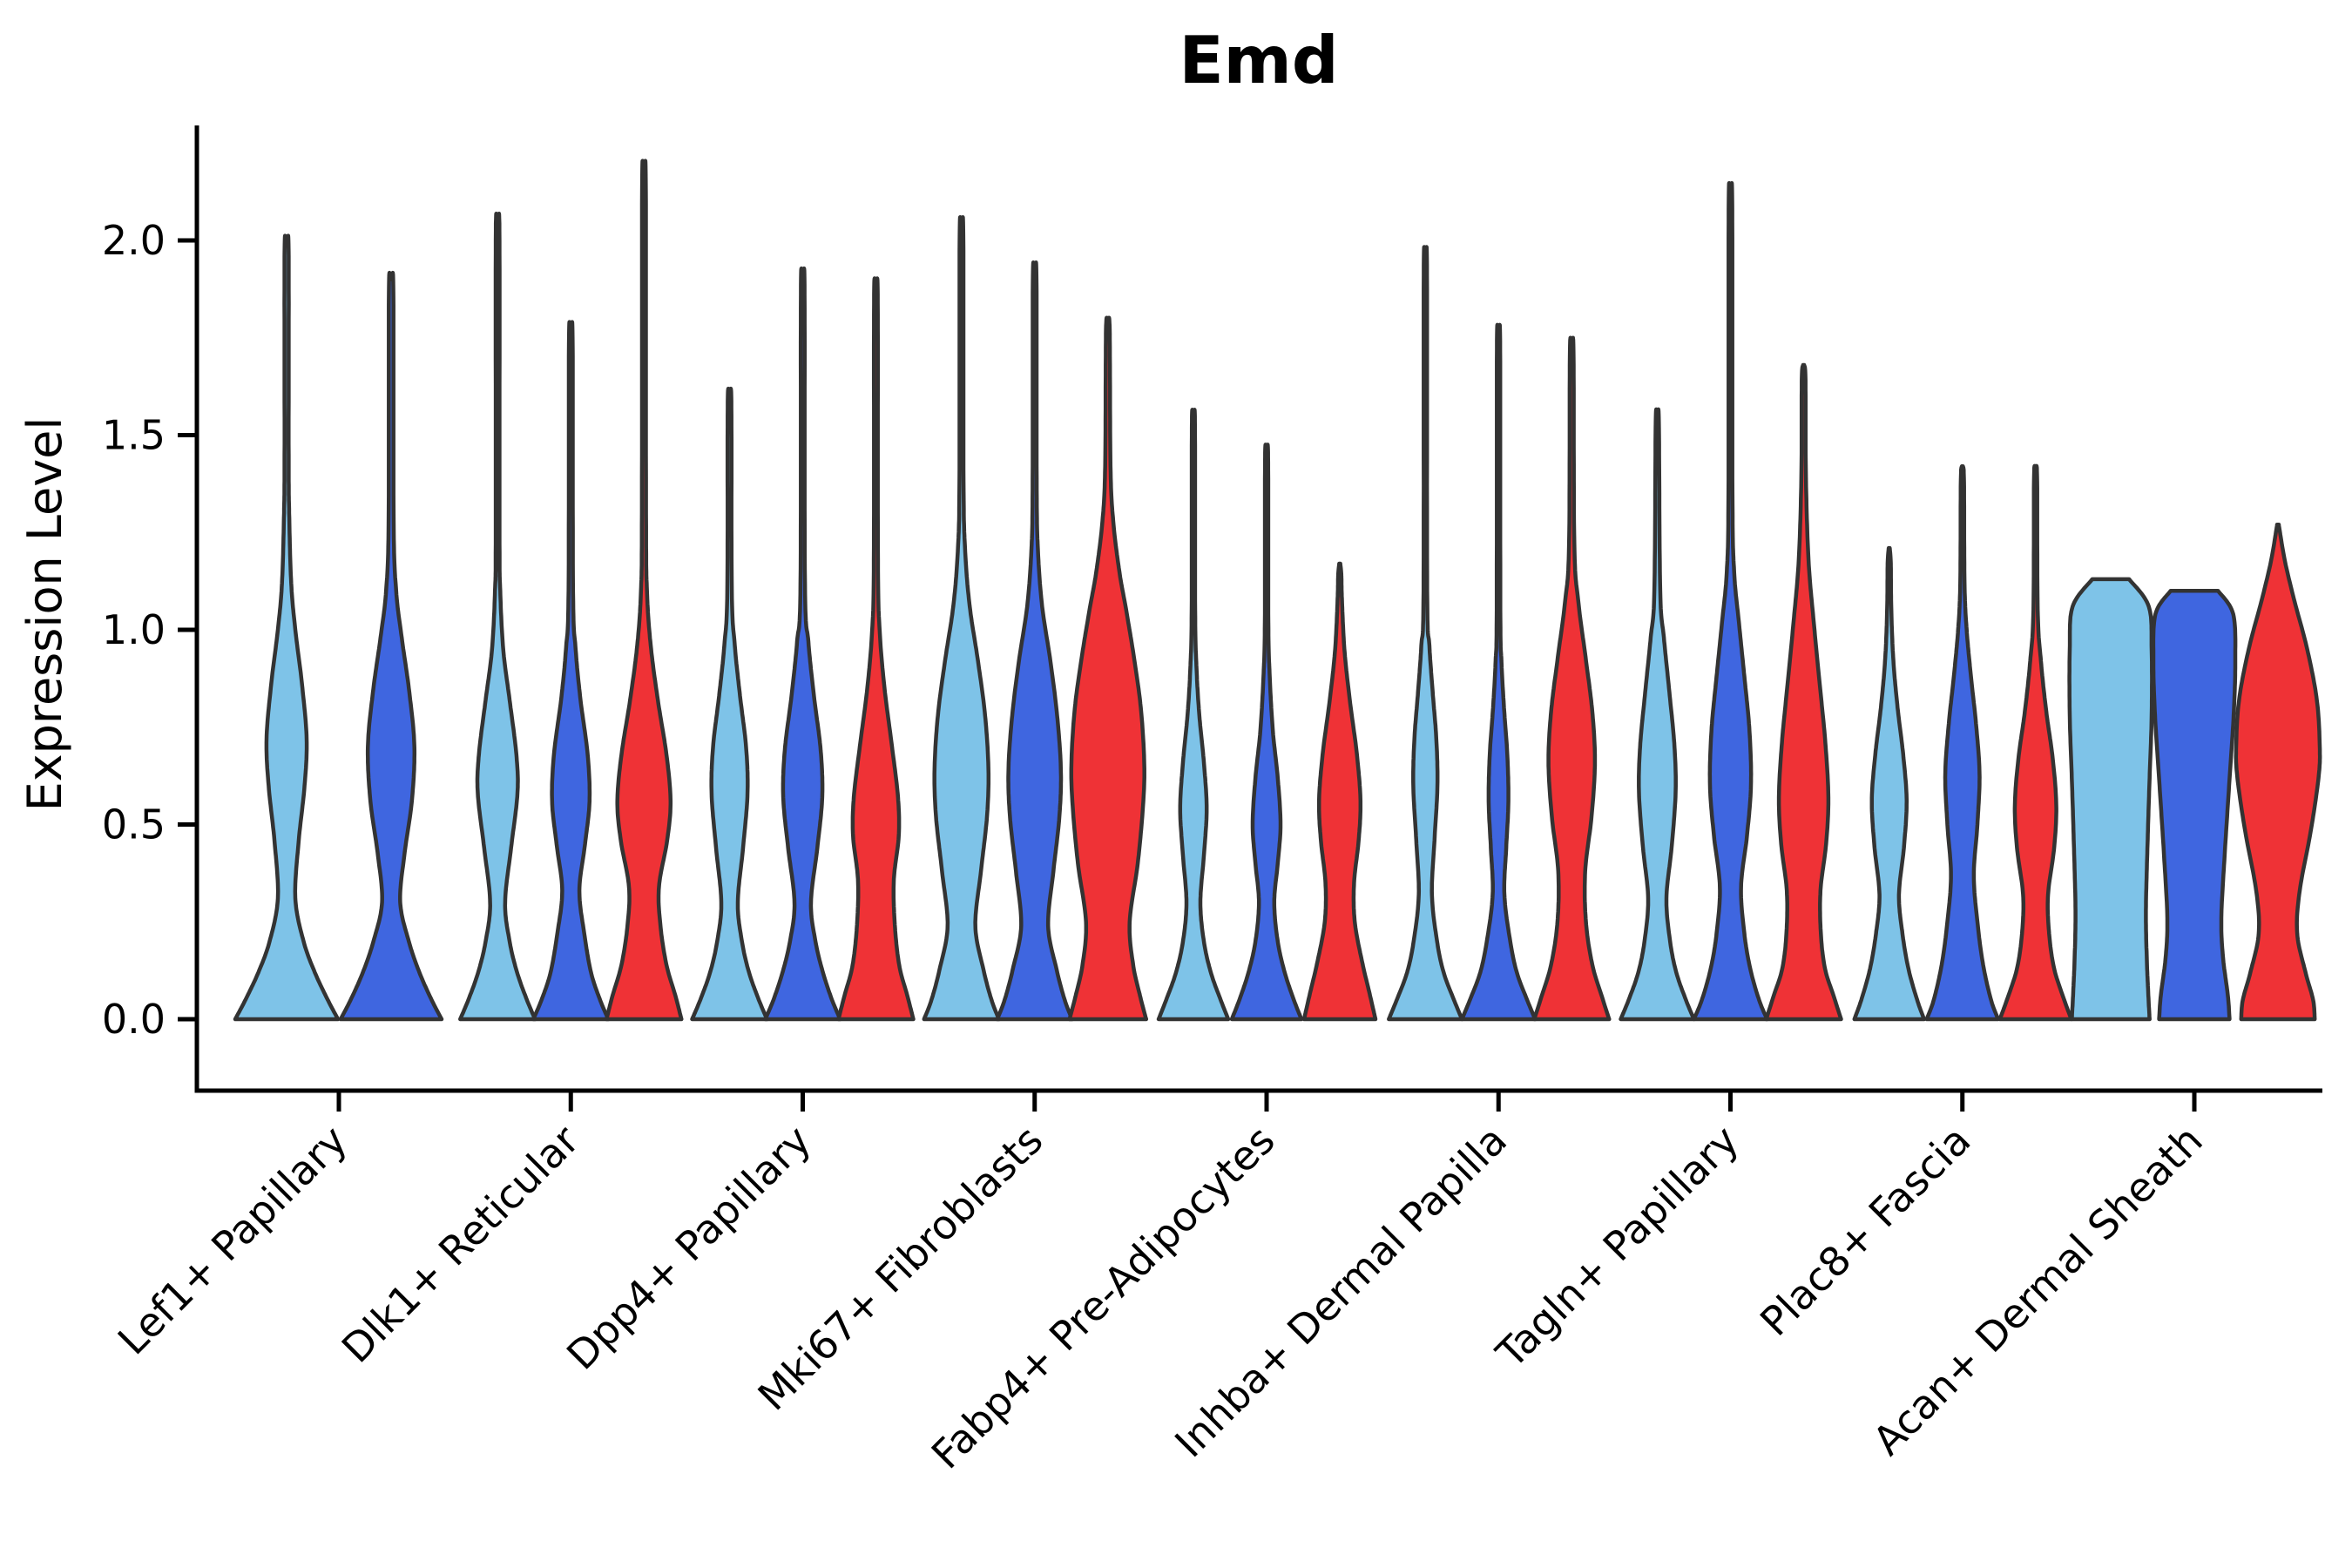  I want to click on violin-lef1-papillary-s1, so click(287, 628).